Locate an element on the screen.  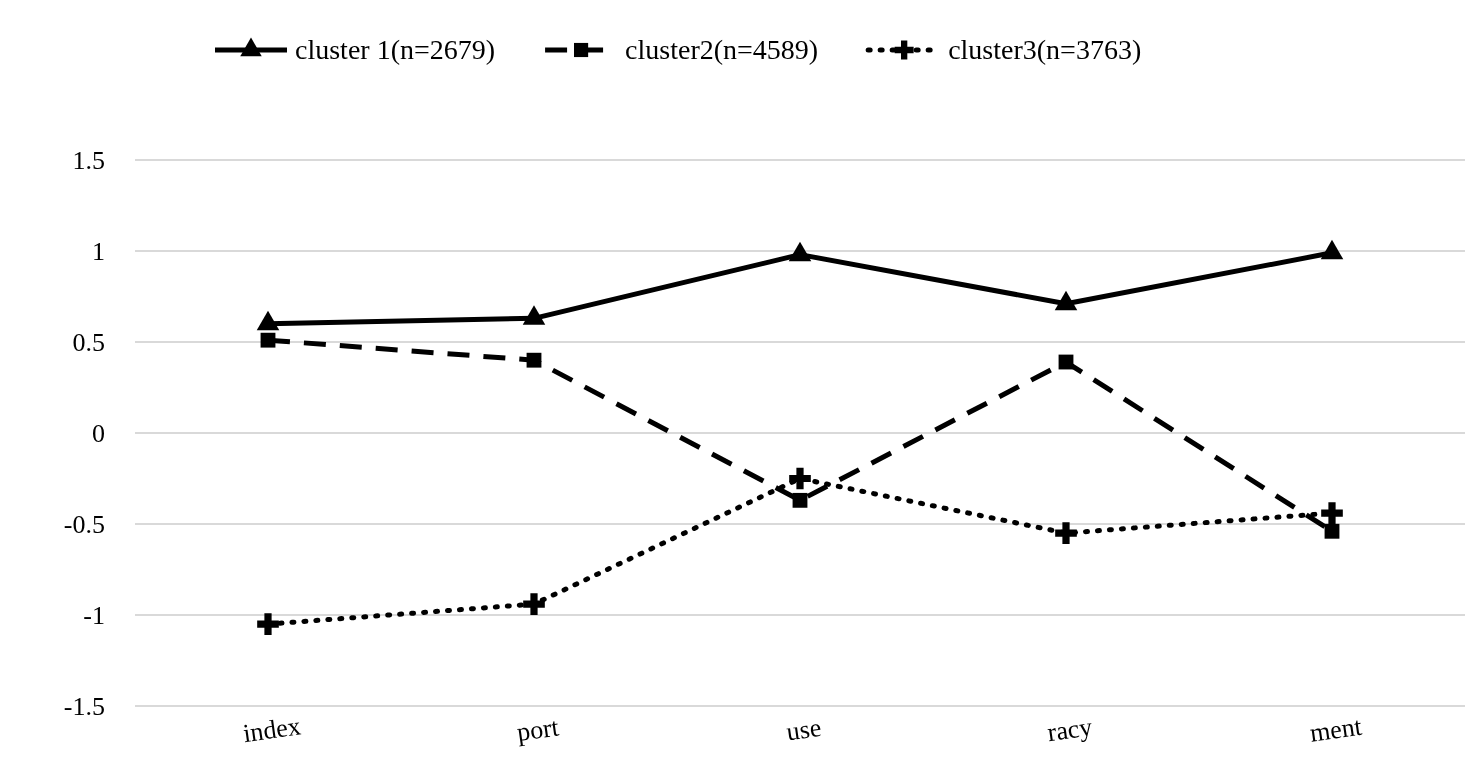
y-tick-label: 1.5 is located at coordinates (88, 160).